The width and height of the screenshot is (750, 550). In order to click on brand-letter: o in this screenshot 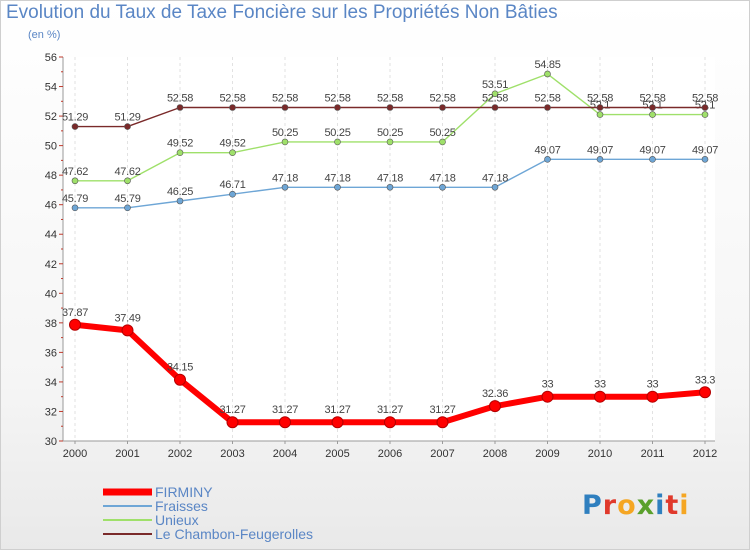, I will do `click(627, 505)`.